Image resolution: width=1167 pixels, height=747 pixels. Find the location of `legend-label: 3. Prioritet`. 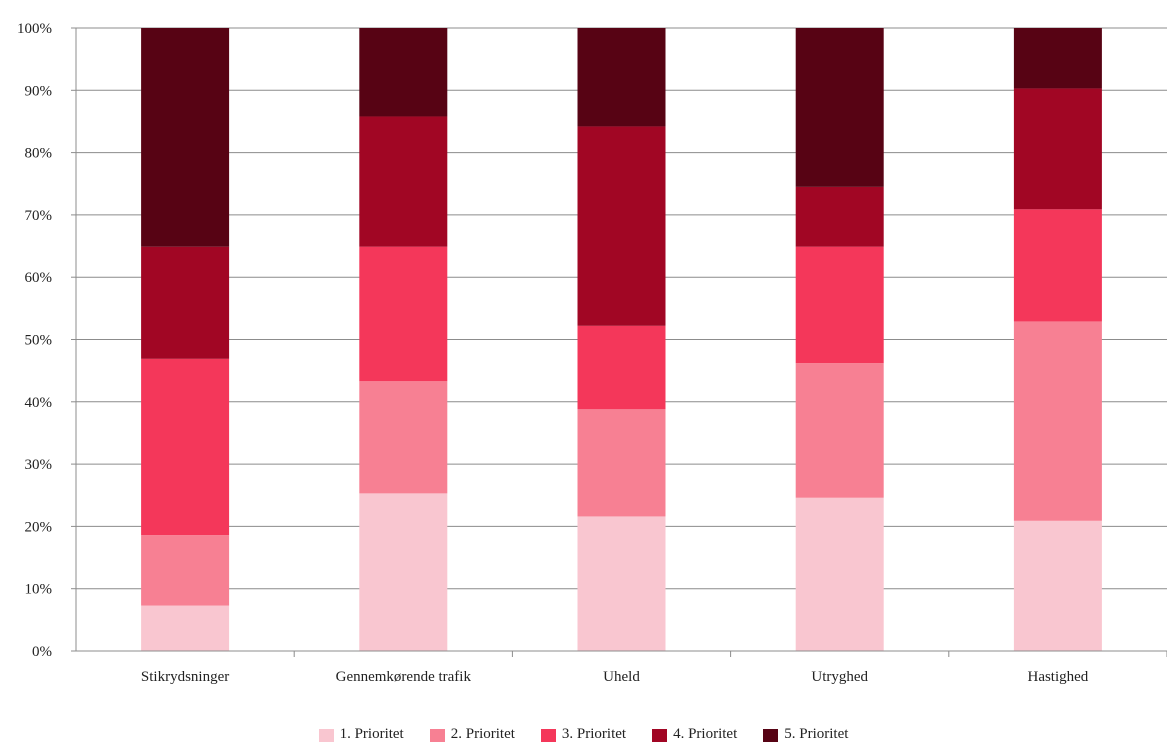

legend-label: 3. Prioritet is located at coordinates (594, 734).